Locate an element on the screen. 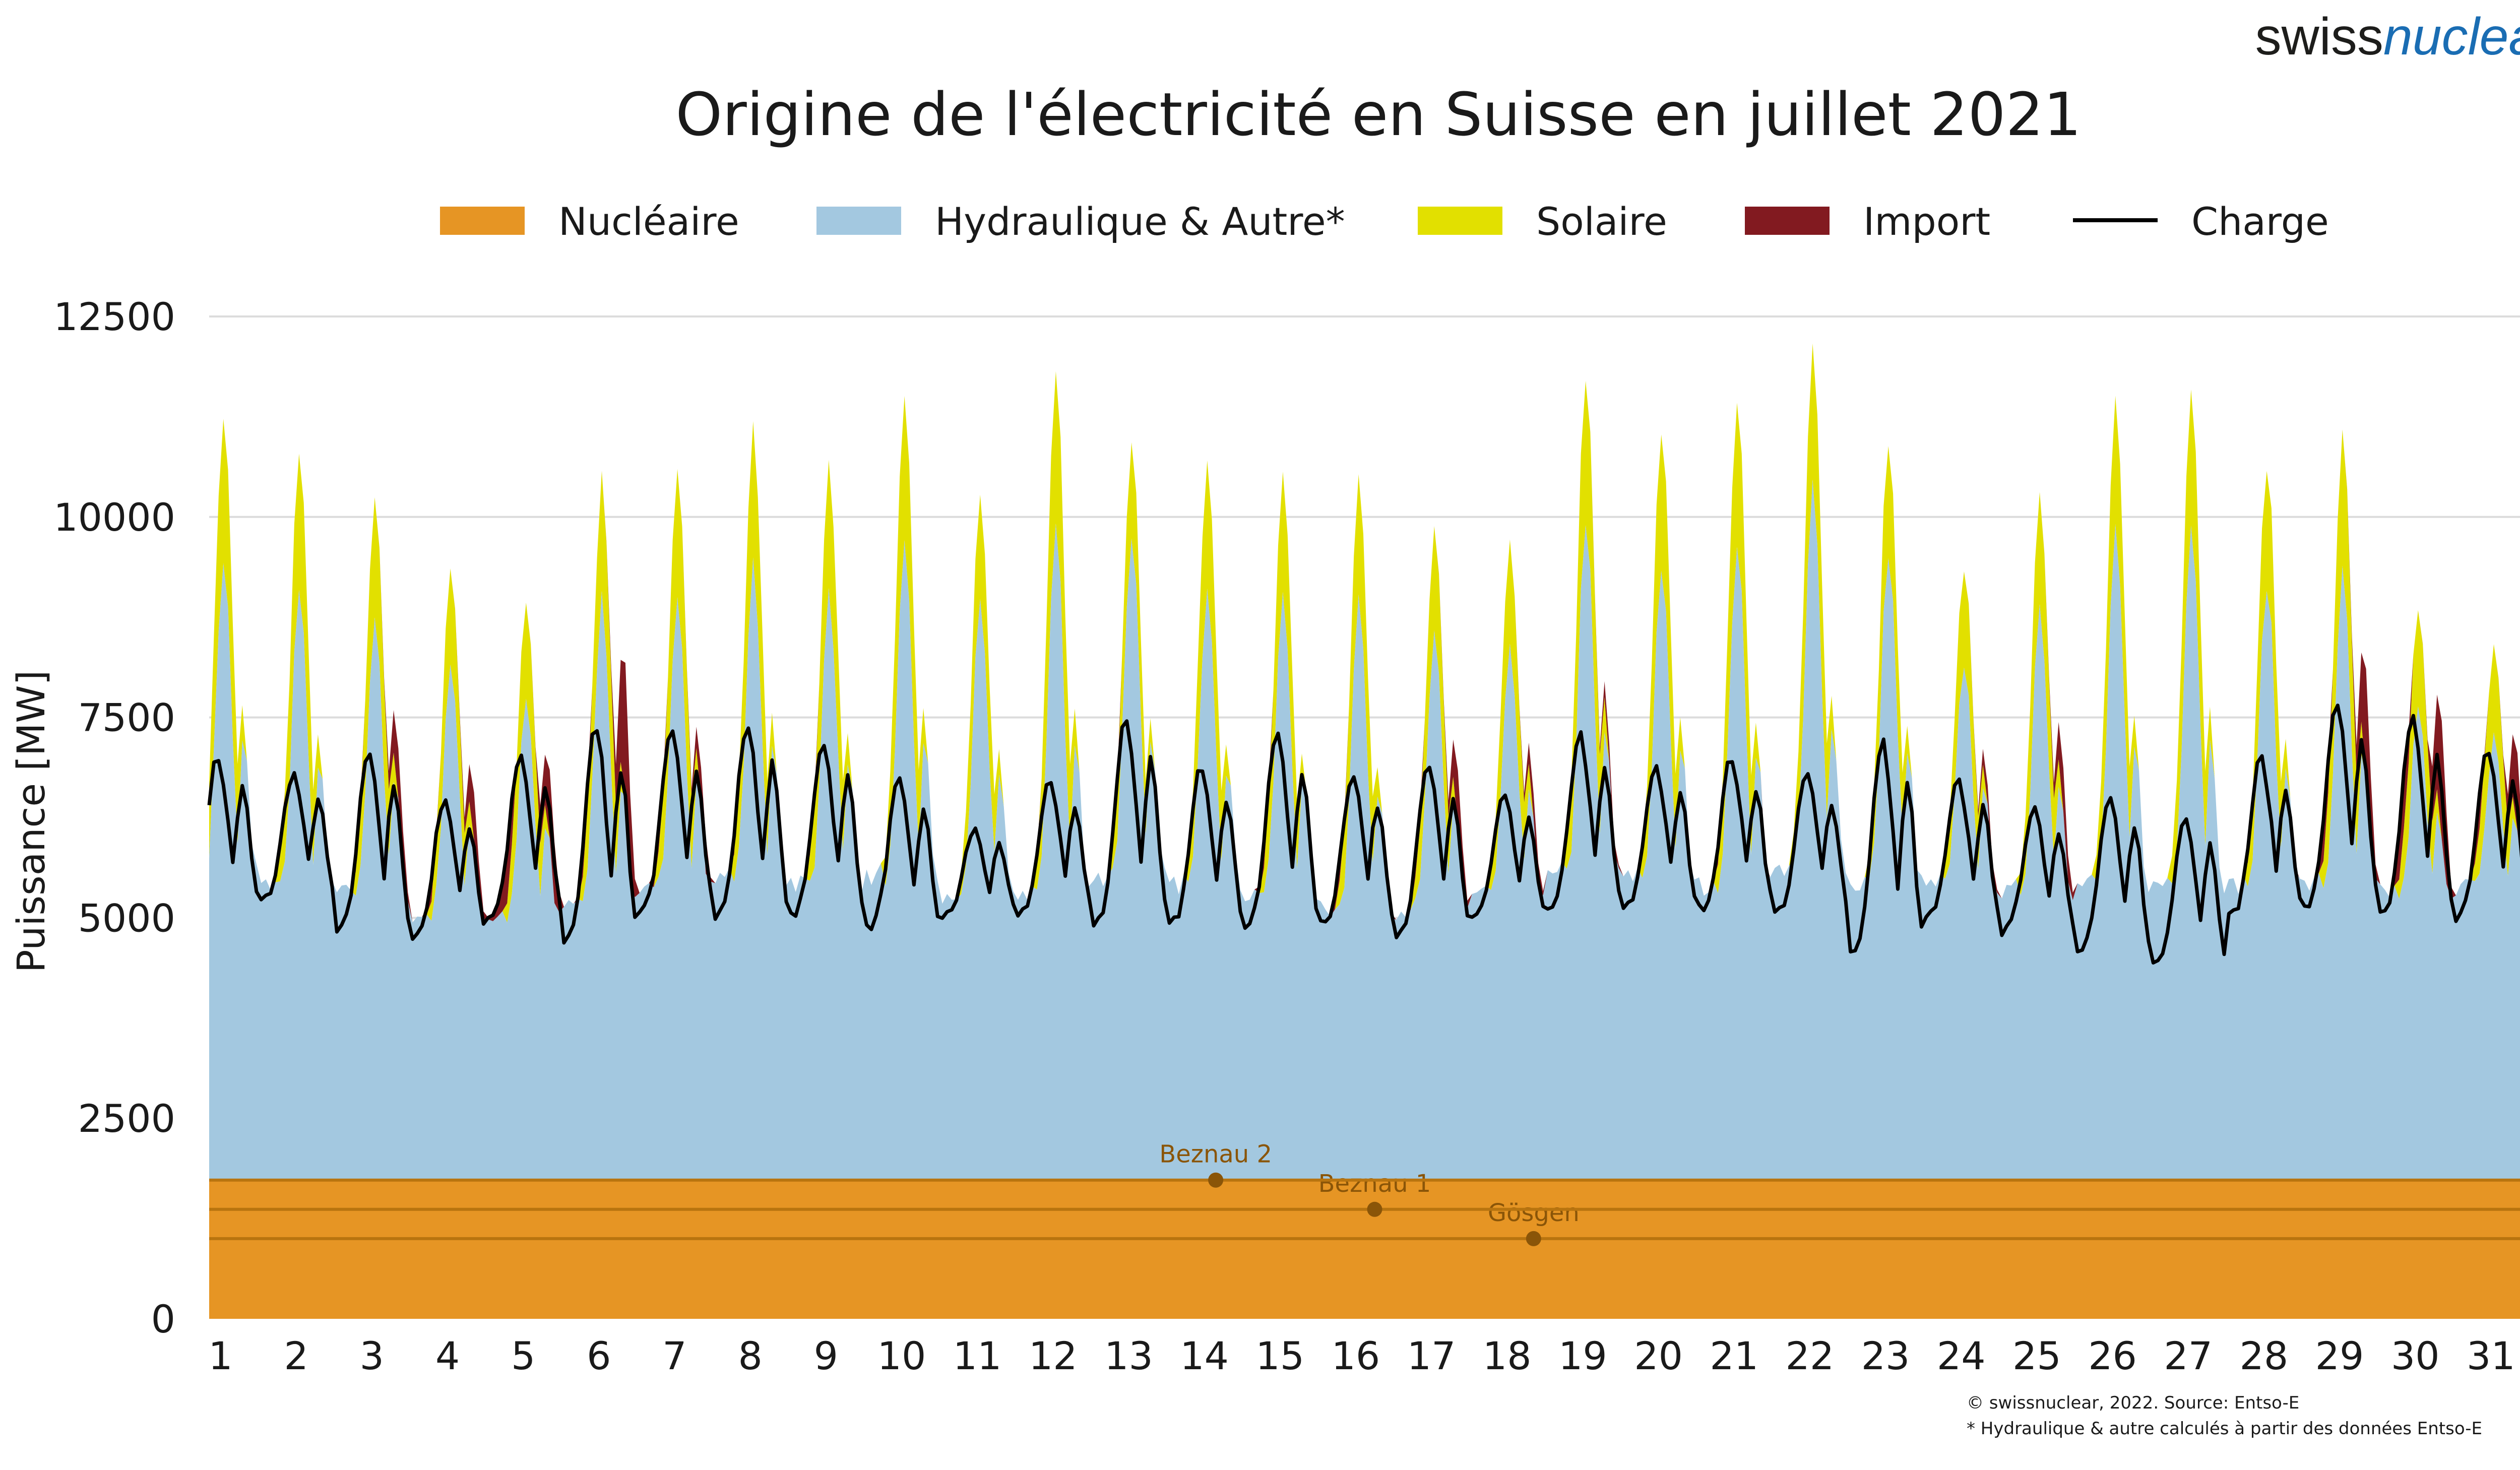  nuclear-unit-label: Beznau 1 is located at coordinates (1374, 1184).